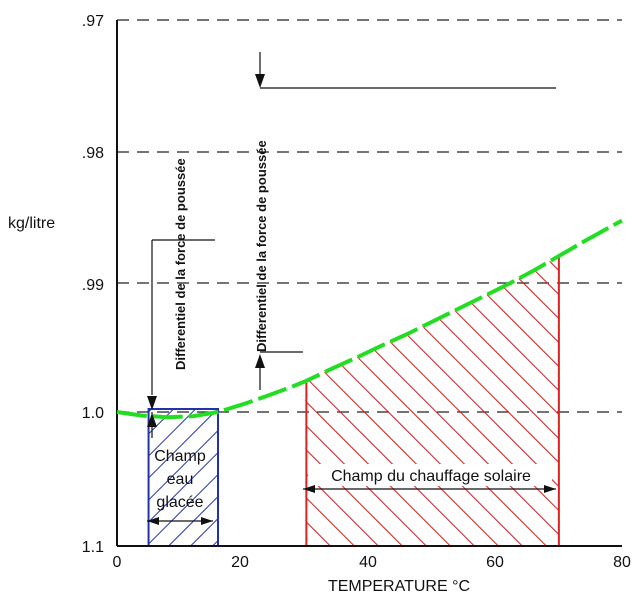  I want to click on x-tick-label: 20, so click(240, 562).